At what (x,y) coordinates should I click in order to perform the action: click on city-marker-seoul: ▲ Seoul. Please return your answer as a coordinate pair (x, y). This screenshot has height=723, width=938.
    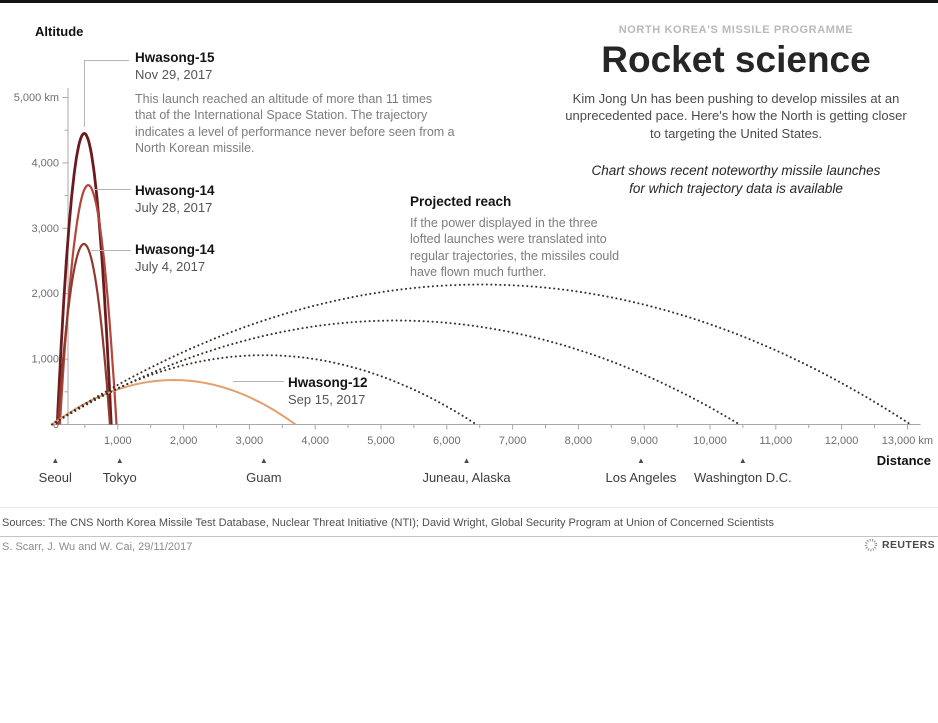
    Looking at the image, I should click on (55, 471).